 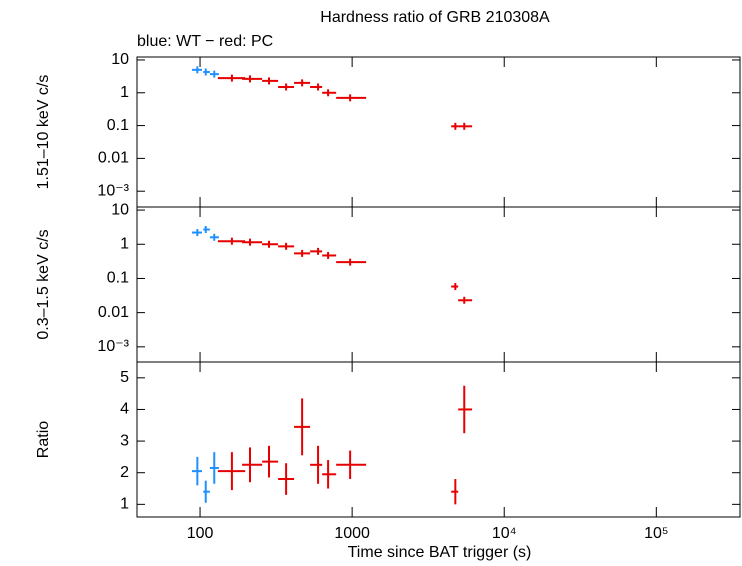 I want to click on x-tick-label: 100, so click(x=200, y=533).